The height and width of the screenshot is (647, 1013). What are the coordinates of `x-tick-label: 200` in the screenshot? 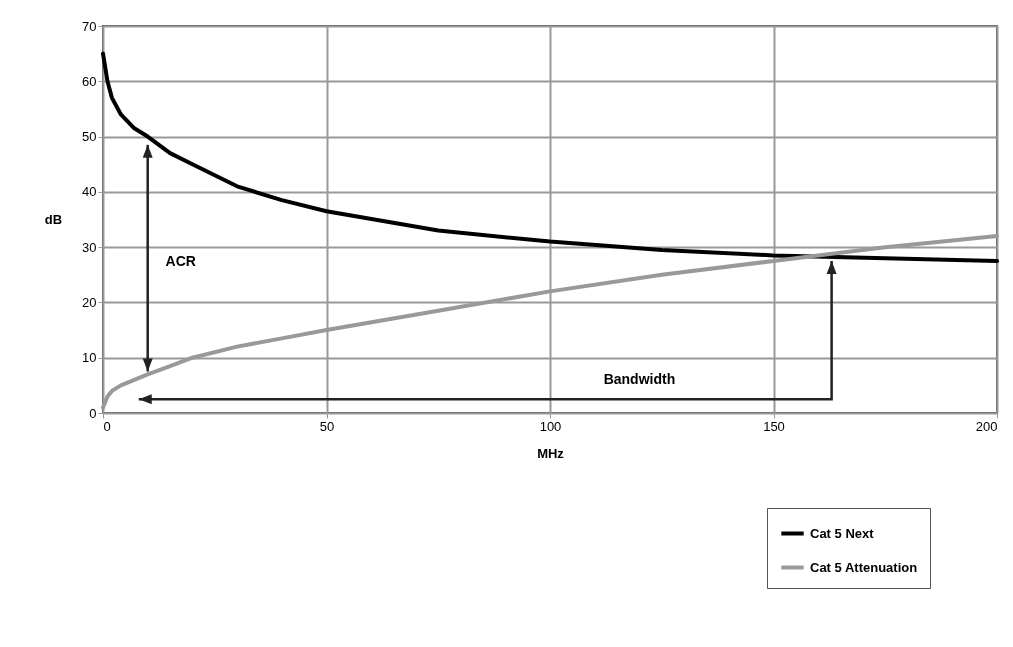 It's located at (986, 426).